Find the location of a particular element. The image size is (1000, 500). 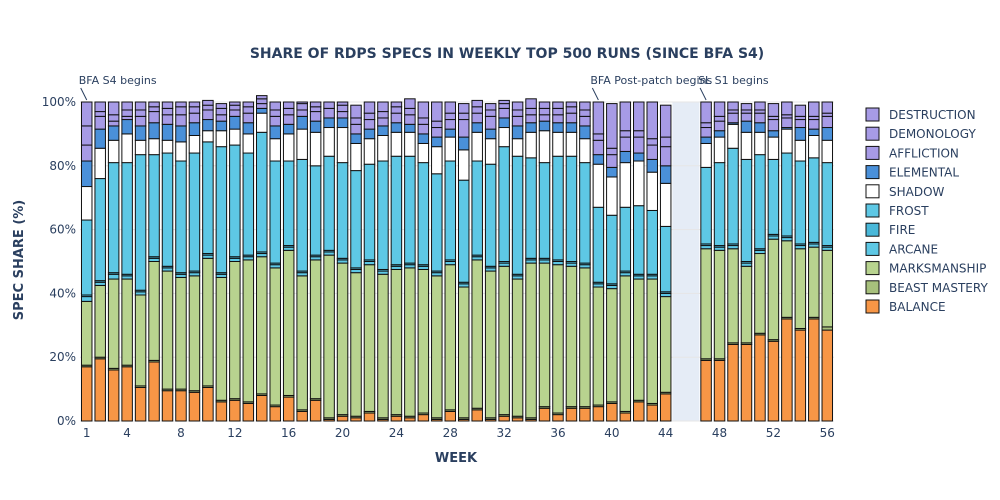

legend-item-frost: FROST is located at coordinates (897, 210).